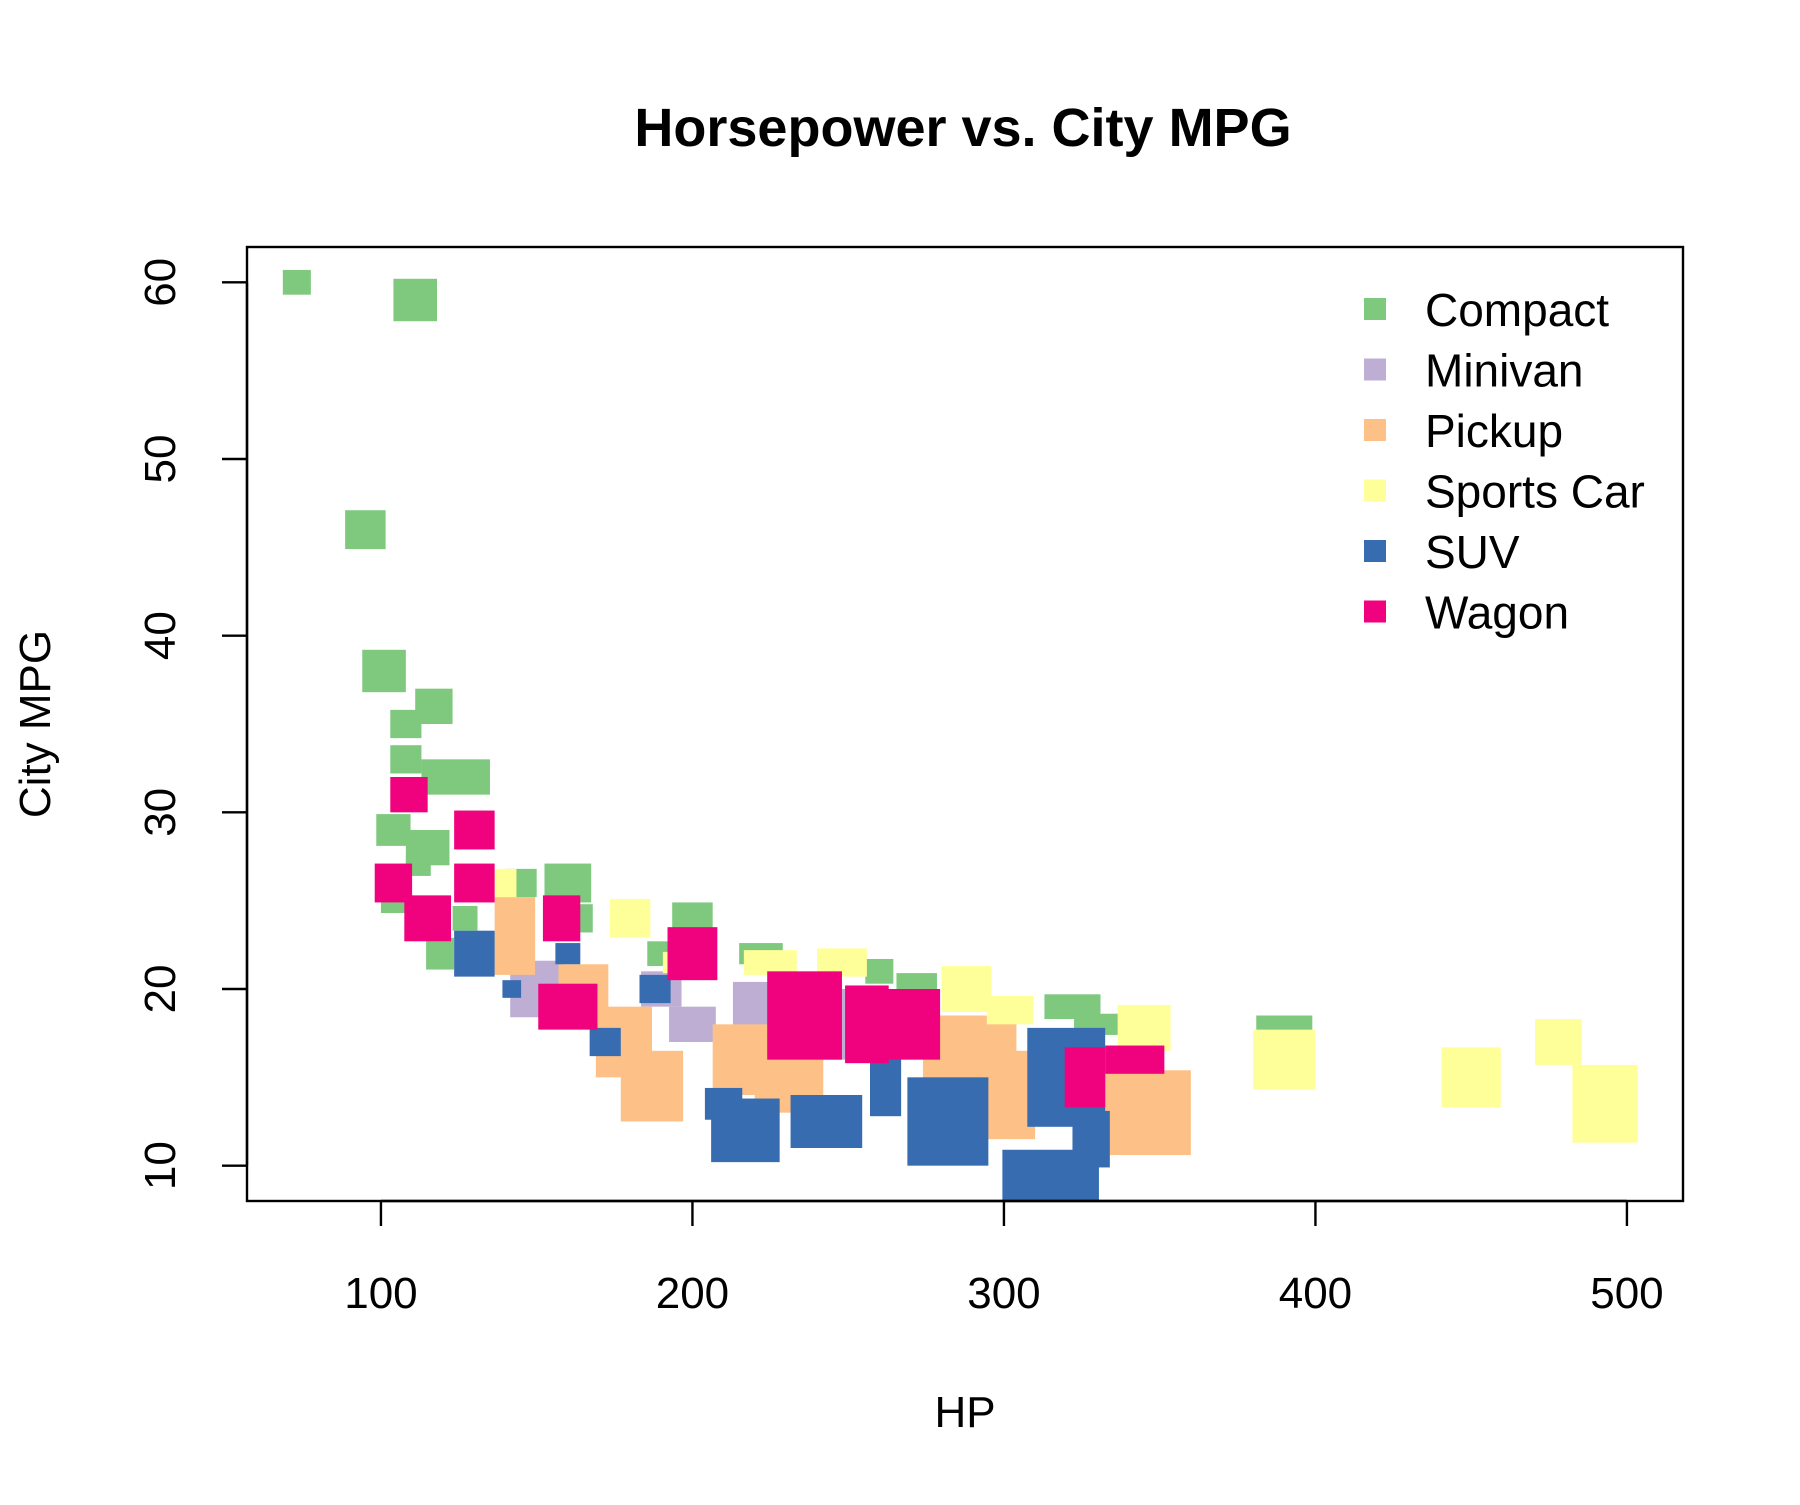 The width and height of the screenshot is (1800, 1505). Describe the element at coordinates (160, 635) in the screenshot. I see `y-tick-label-40: 40` at that location.